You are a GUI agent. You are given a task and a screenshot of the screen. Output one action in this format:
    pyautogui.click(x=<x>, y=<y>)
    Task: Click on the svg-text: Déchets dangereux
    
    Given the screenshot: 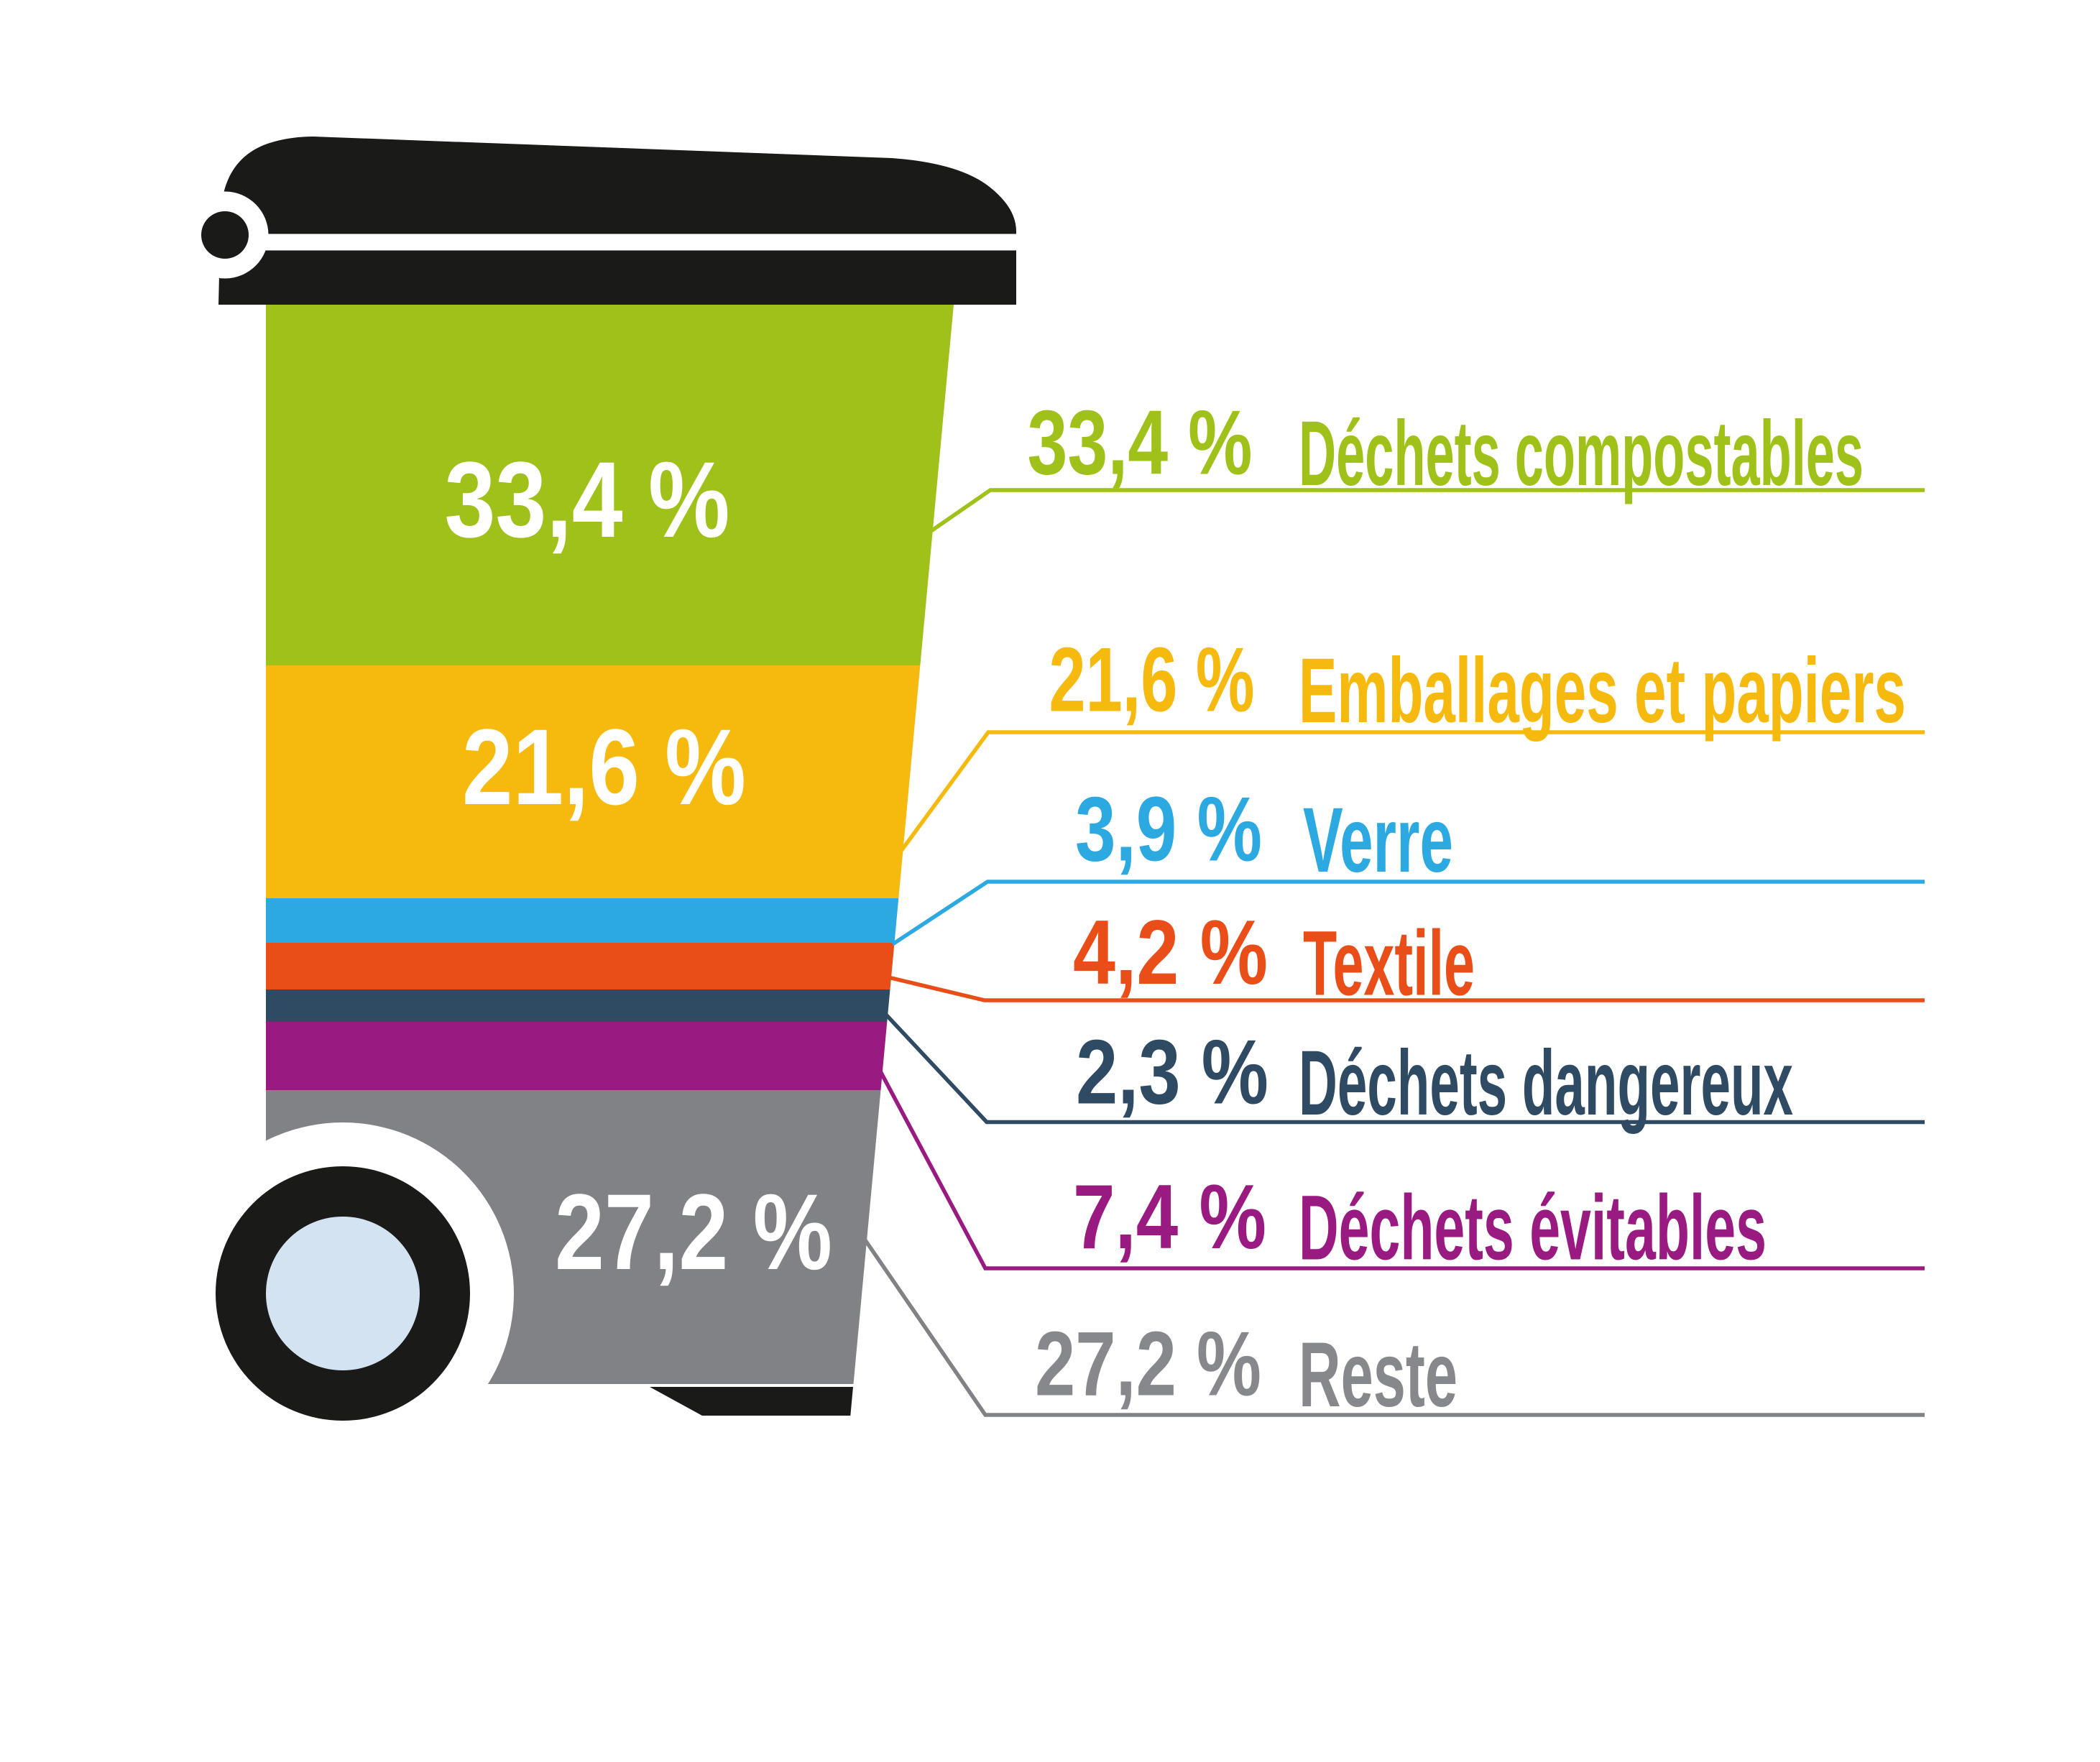 What is the action you would take?
    pyautogui.click(x=1546, y=1083)
    